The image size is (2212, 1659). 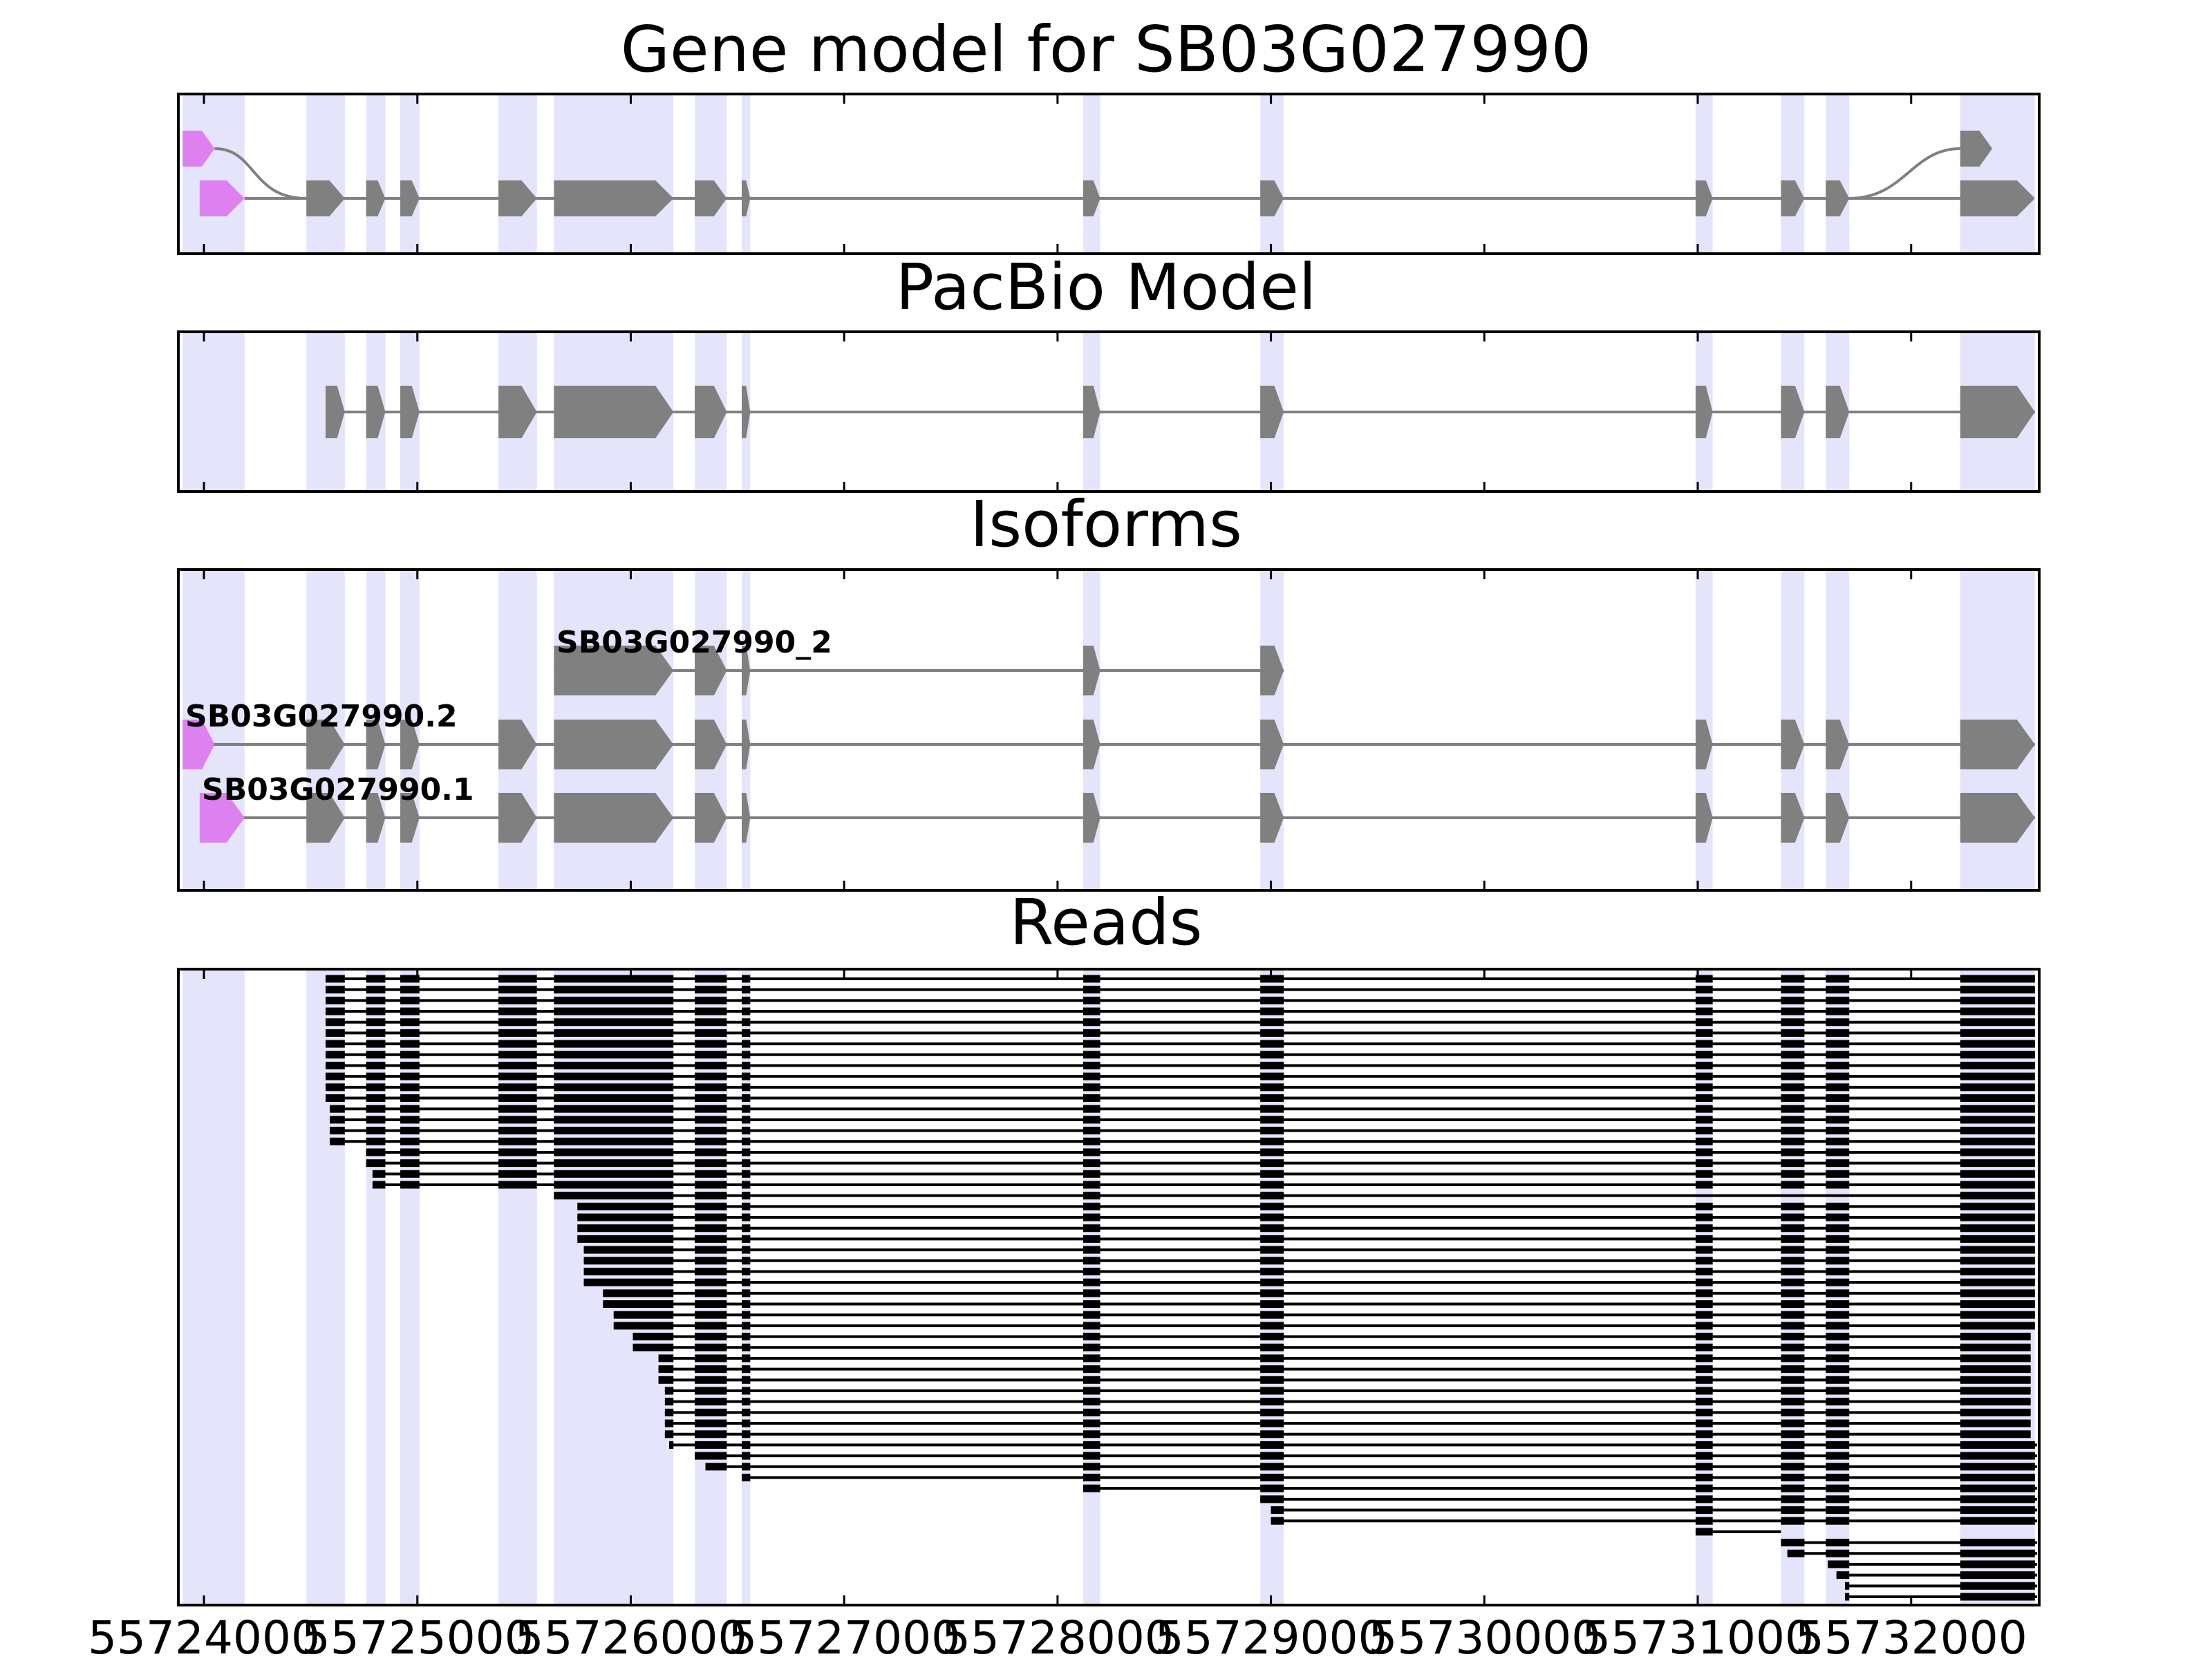 What do you see at coordinates (1106, 524) in the screenshot?
I see `panel-title-isoforms: Isoforms` at bounding box center [1106, 524].